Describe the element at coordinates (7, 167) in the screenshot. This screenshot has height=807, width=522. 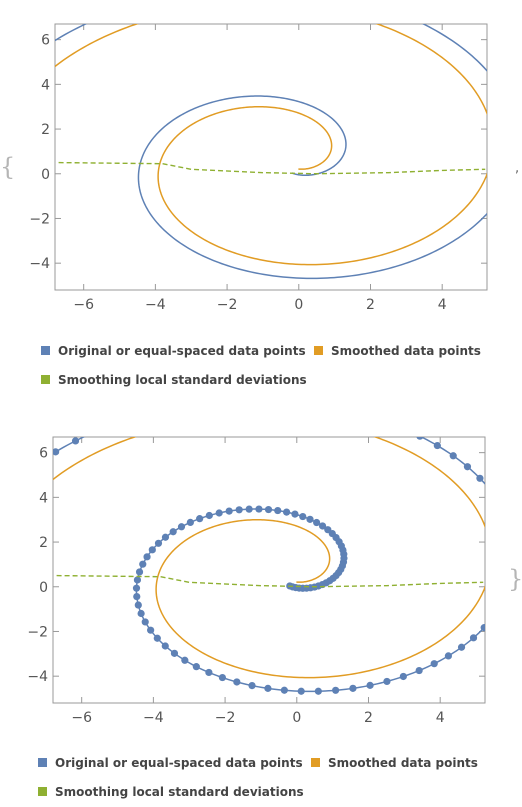
I see `open-brace: {` at that location.